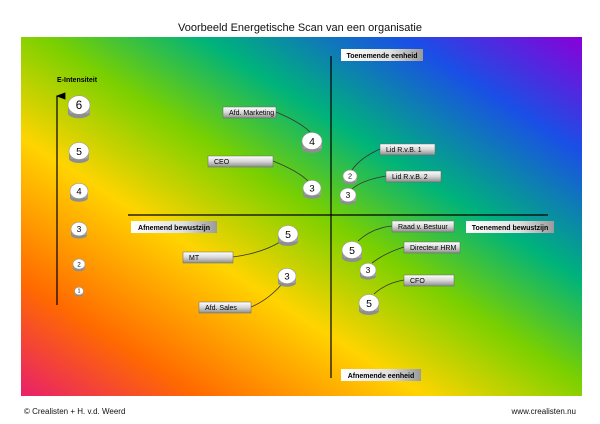  What do you see at coordinates (77, 80) in the screenshot?
I see `y-axis-label: E-Intensiteit` at bounding box center [77, 80].